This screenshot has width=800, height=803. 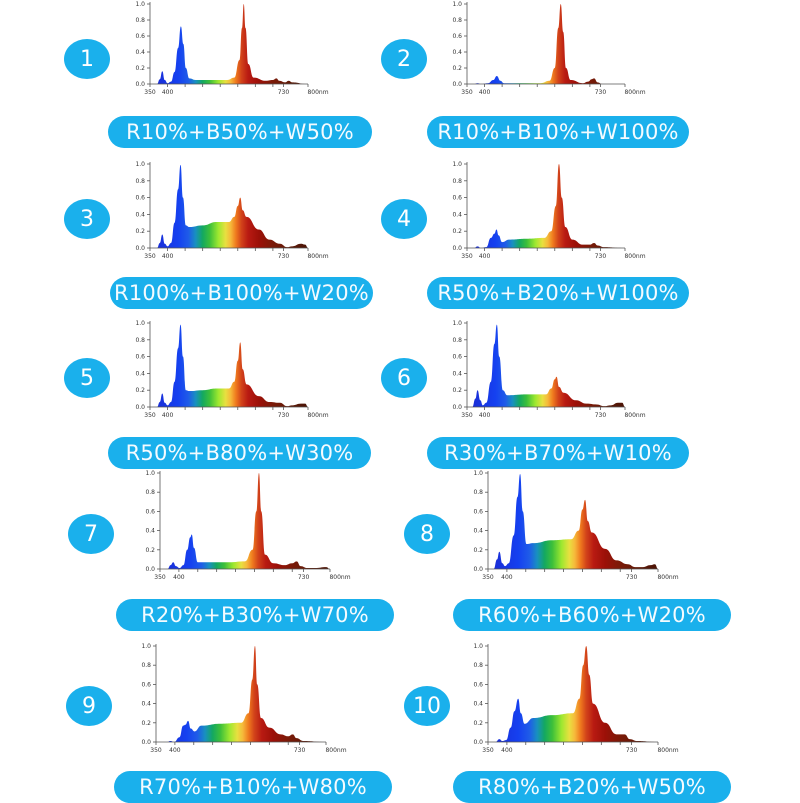 I want to click on panel-number-badge: 6, so click(x=404, y=378).